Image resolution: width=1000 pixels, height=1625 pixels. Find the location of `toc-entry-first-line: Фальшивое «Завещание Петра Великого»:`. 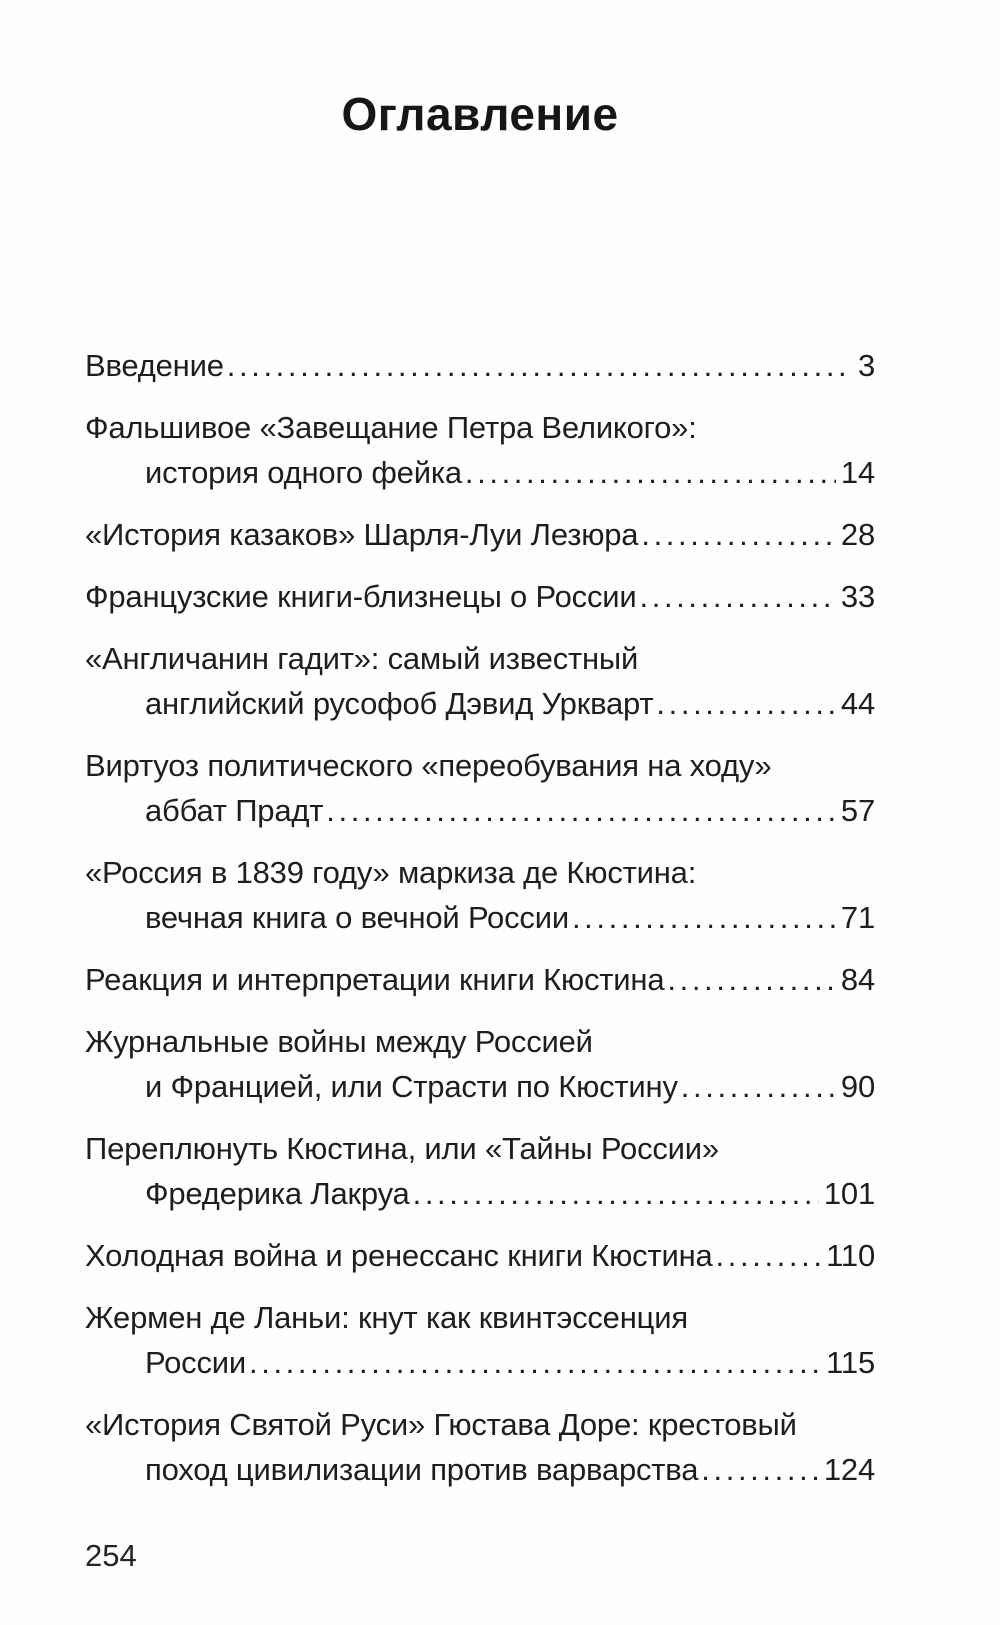

toc-entry-first-line: Фальшивое «Завещание Петра Великого»: is located at coordinates (480, 427).